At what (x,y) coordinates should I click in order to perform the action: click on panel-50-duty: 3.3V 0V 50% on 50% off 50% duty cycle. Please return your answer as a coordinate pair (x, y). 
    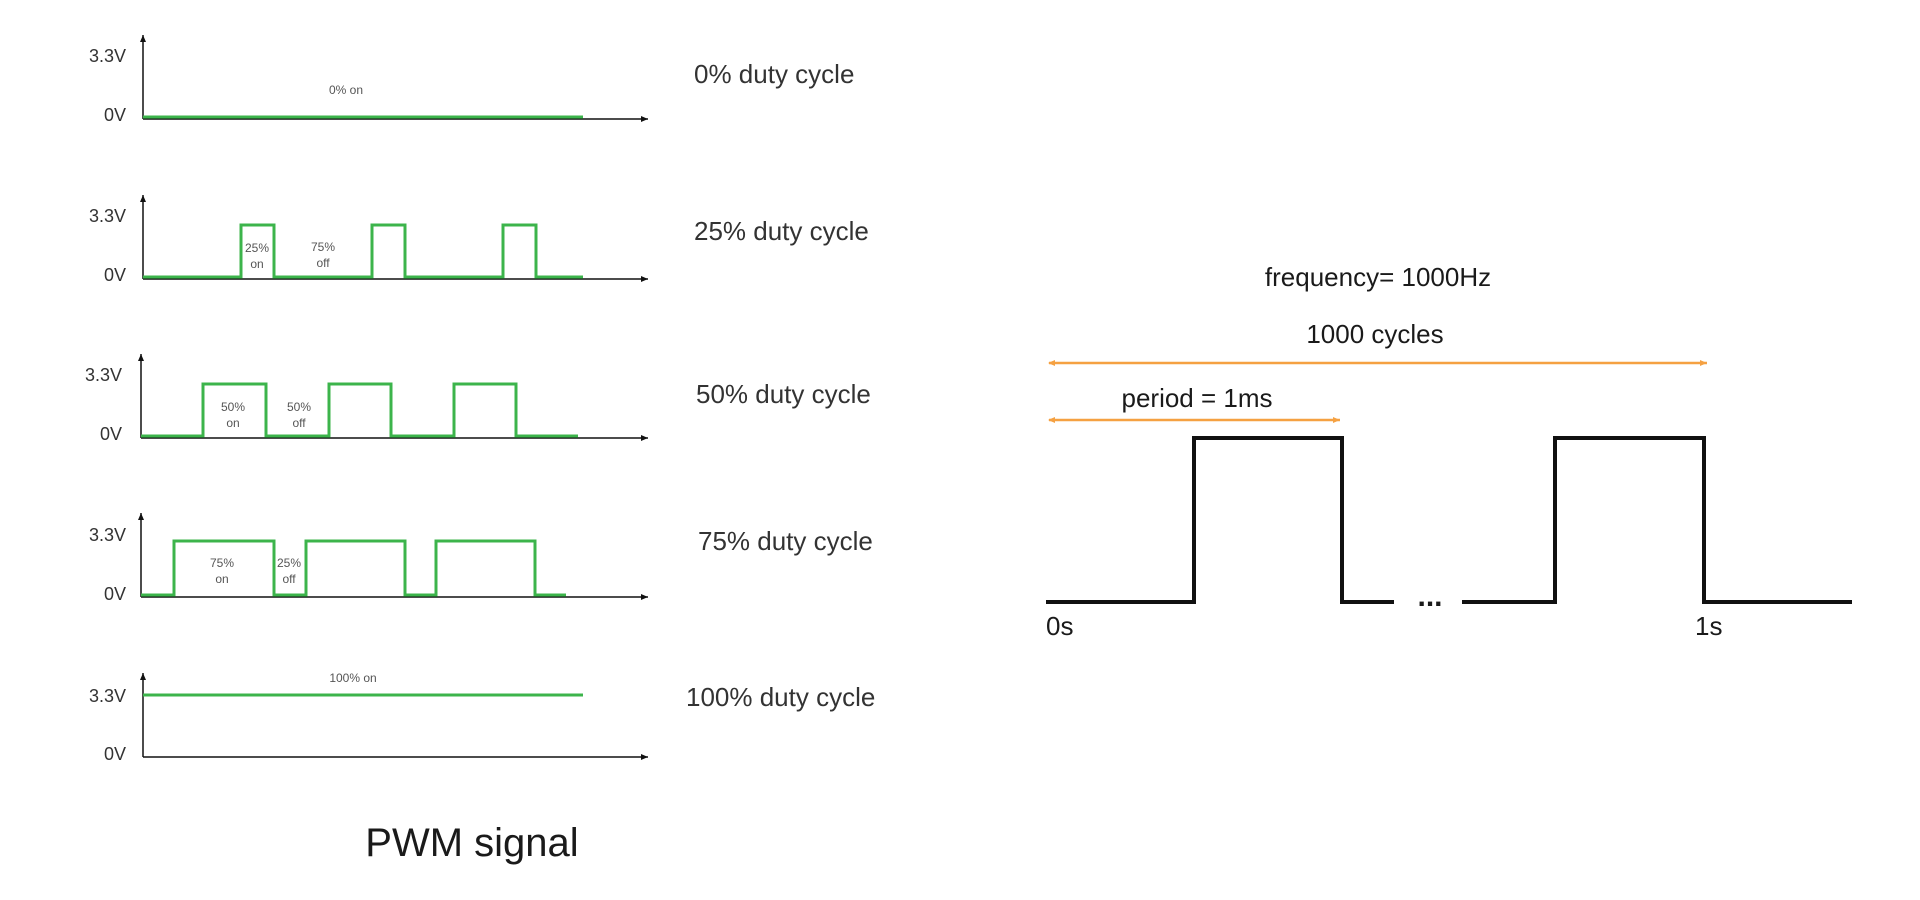
    Looking at the image, I should click on (478, 399).